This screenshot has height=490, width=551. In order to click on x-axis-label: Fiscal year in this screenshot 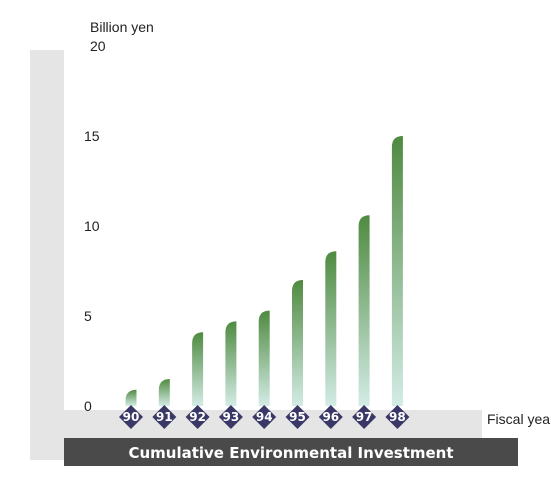, I will do `click(519, 419)`.